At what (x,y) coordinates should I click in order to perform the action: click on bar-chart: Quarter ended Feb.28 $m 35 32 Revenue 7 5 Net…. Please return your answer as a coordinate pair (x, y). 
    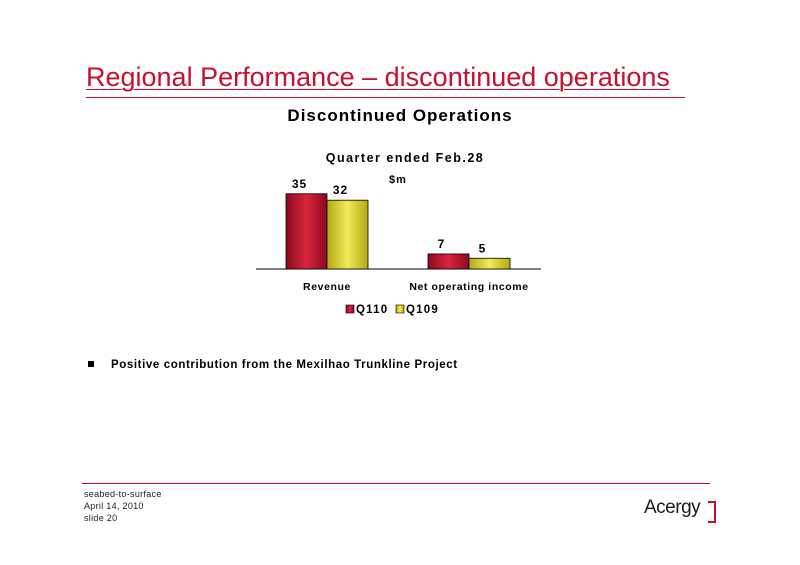
    Looking at the image, I should click on (398, 233).